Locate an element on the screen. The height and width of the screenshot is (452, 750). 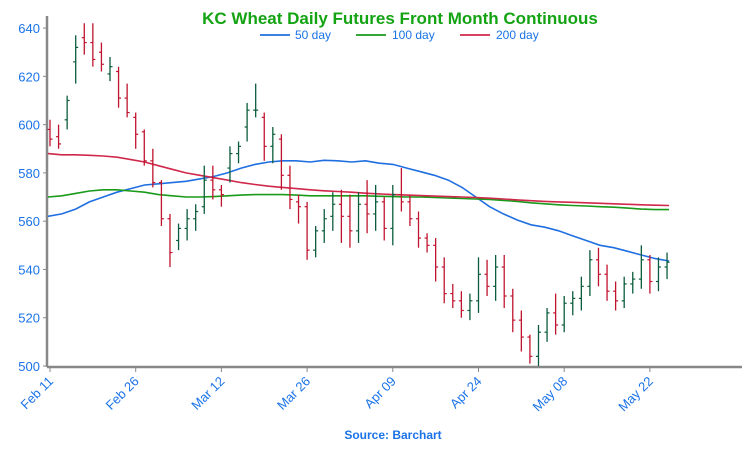
x-tick-label: May 08 is located at coordinates (550, 394).